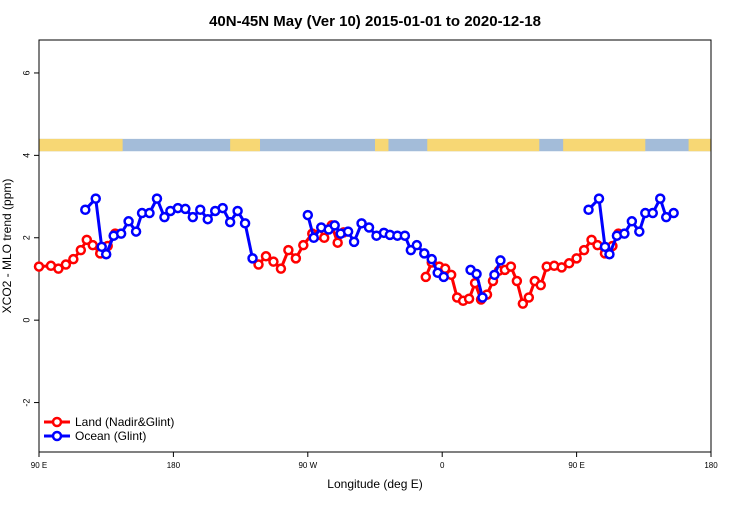 Image resolution: width=750 pixels, height=505 pixels. Describe the element at coordinates (26, 155) in the screenshot. I see `y-tick-label: 4` at that location.